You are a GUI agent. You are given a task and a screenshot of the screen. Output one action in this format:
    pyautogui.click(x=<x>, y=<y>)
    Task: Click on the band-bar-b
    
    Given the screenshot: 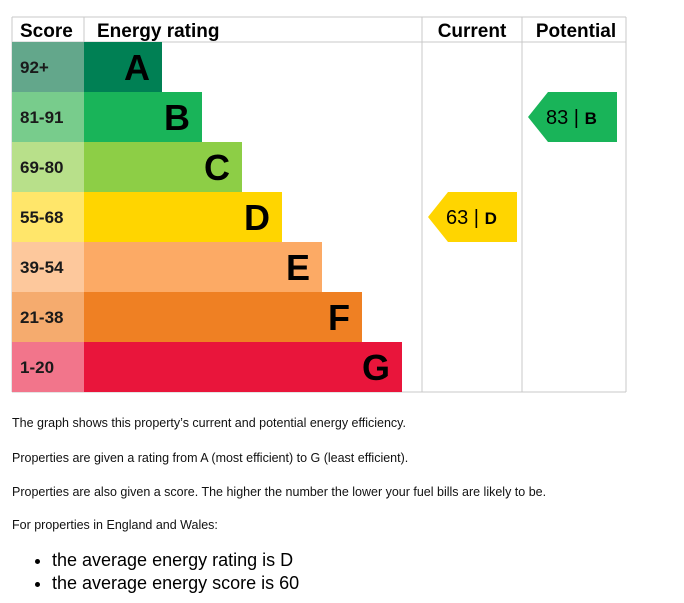 What is the action you would take?
    pyautogui.click(x=143, y=117)
    